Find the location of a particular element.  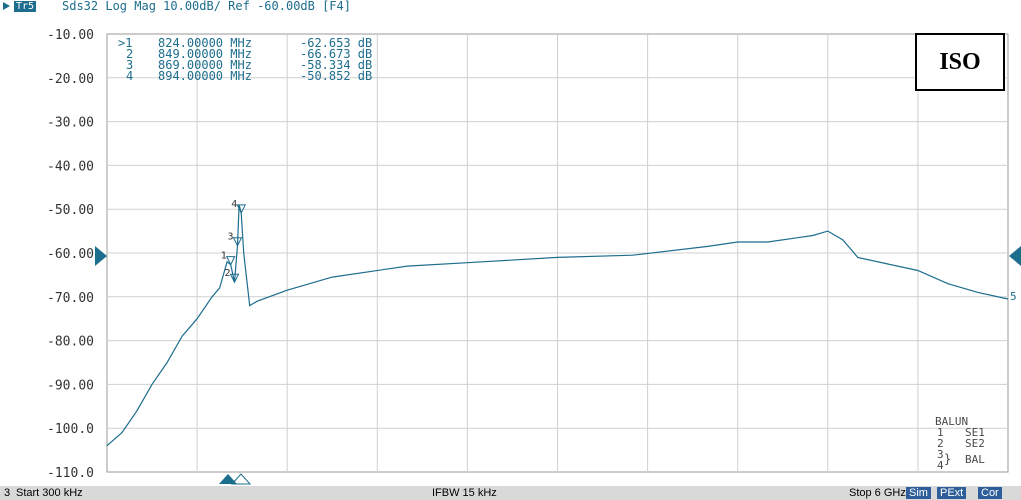

y-tick-label: -100.0 is located at coordinates (70, 429).